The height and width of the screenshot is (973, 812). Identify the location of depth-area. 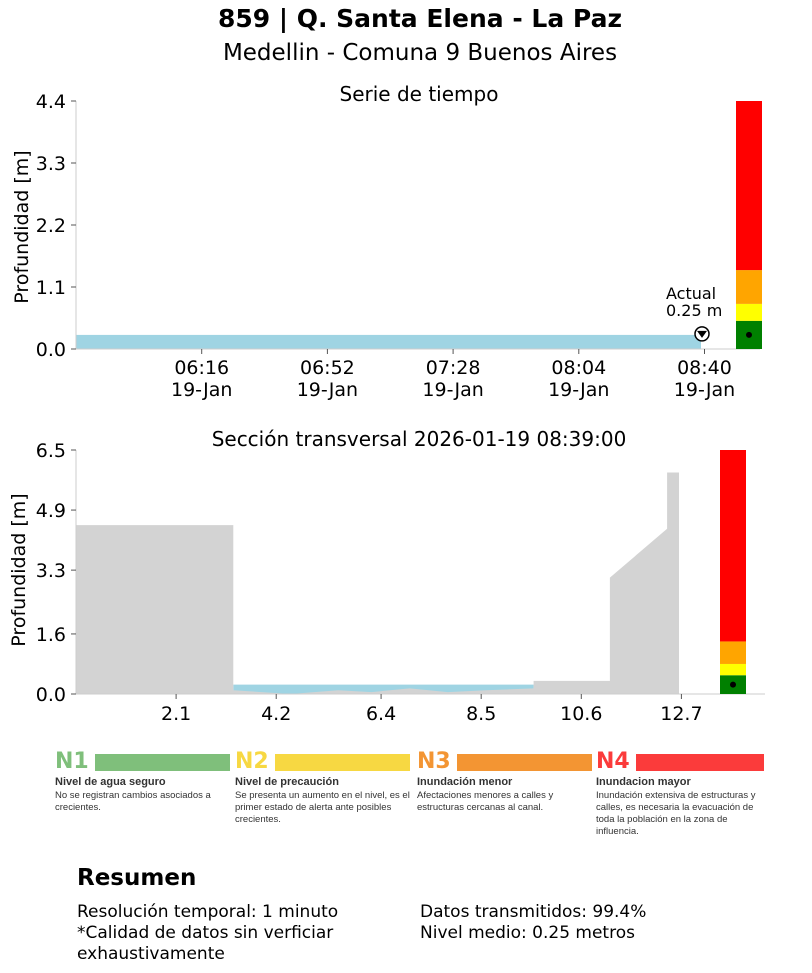
(388, 341).